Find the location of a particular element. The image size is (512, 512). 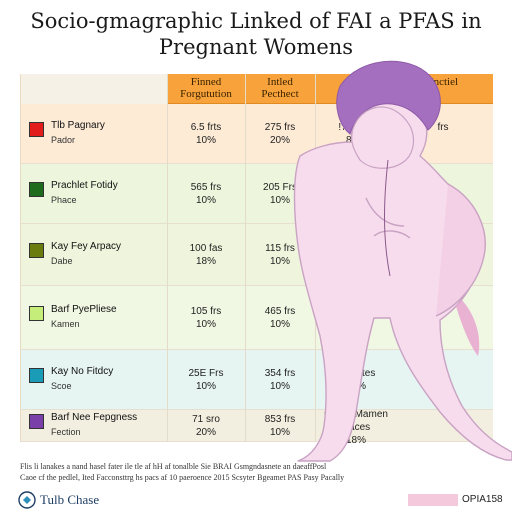

title-line-1: Socio-gmagraphic Linked of FAI a PFAS in is located at coordinates (256, 21).